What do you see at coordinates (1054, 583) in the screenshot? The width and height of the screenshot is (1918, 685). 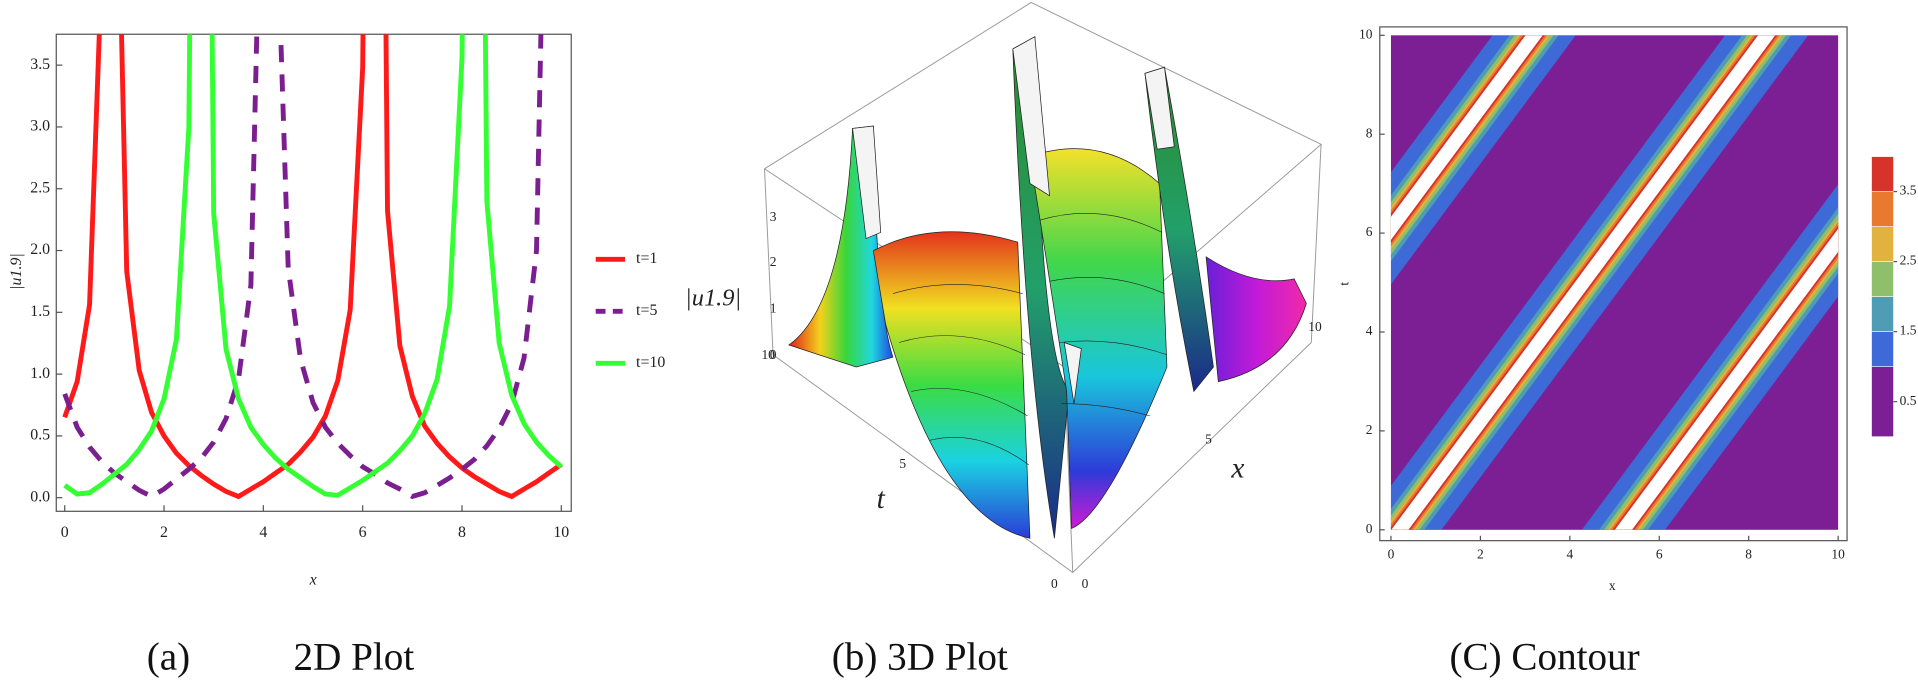 I see `t-tick-label: 0` at bounding box center [1054, 583].